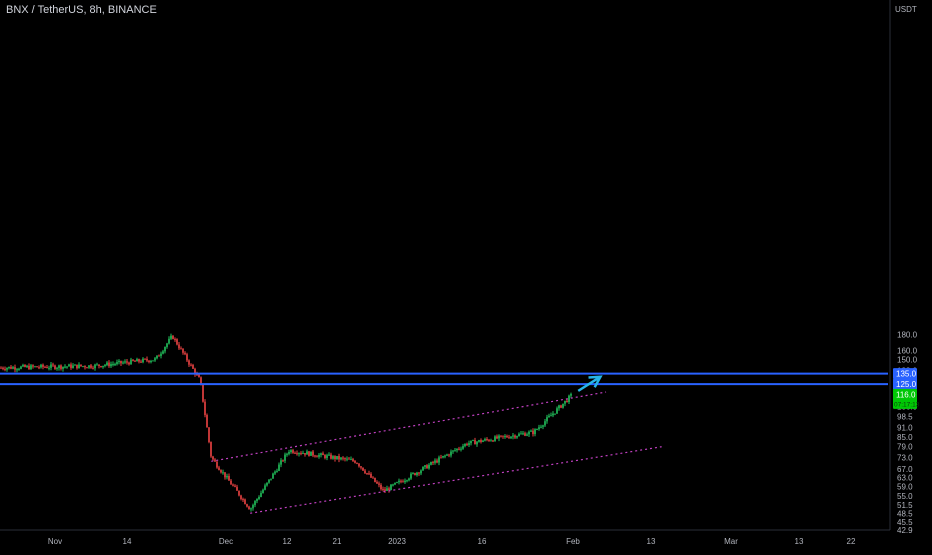  I want to click on chart-title: BNX / TetherUS, 8h, BINANCE, so click(81, 10).